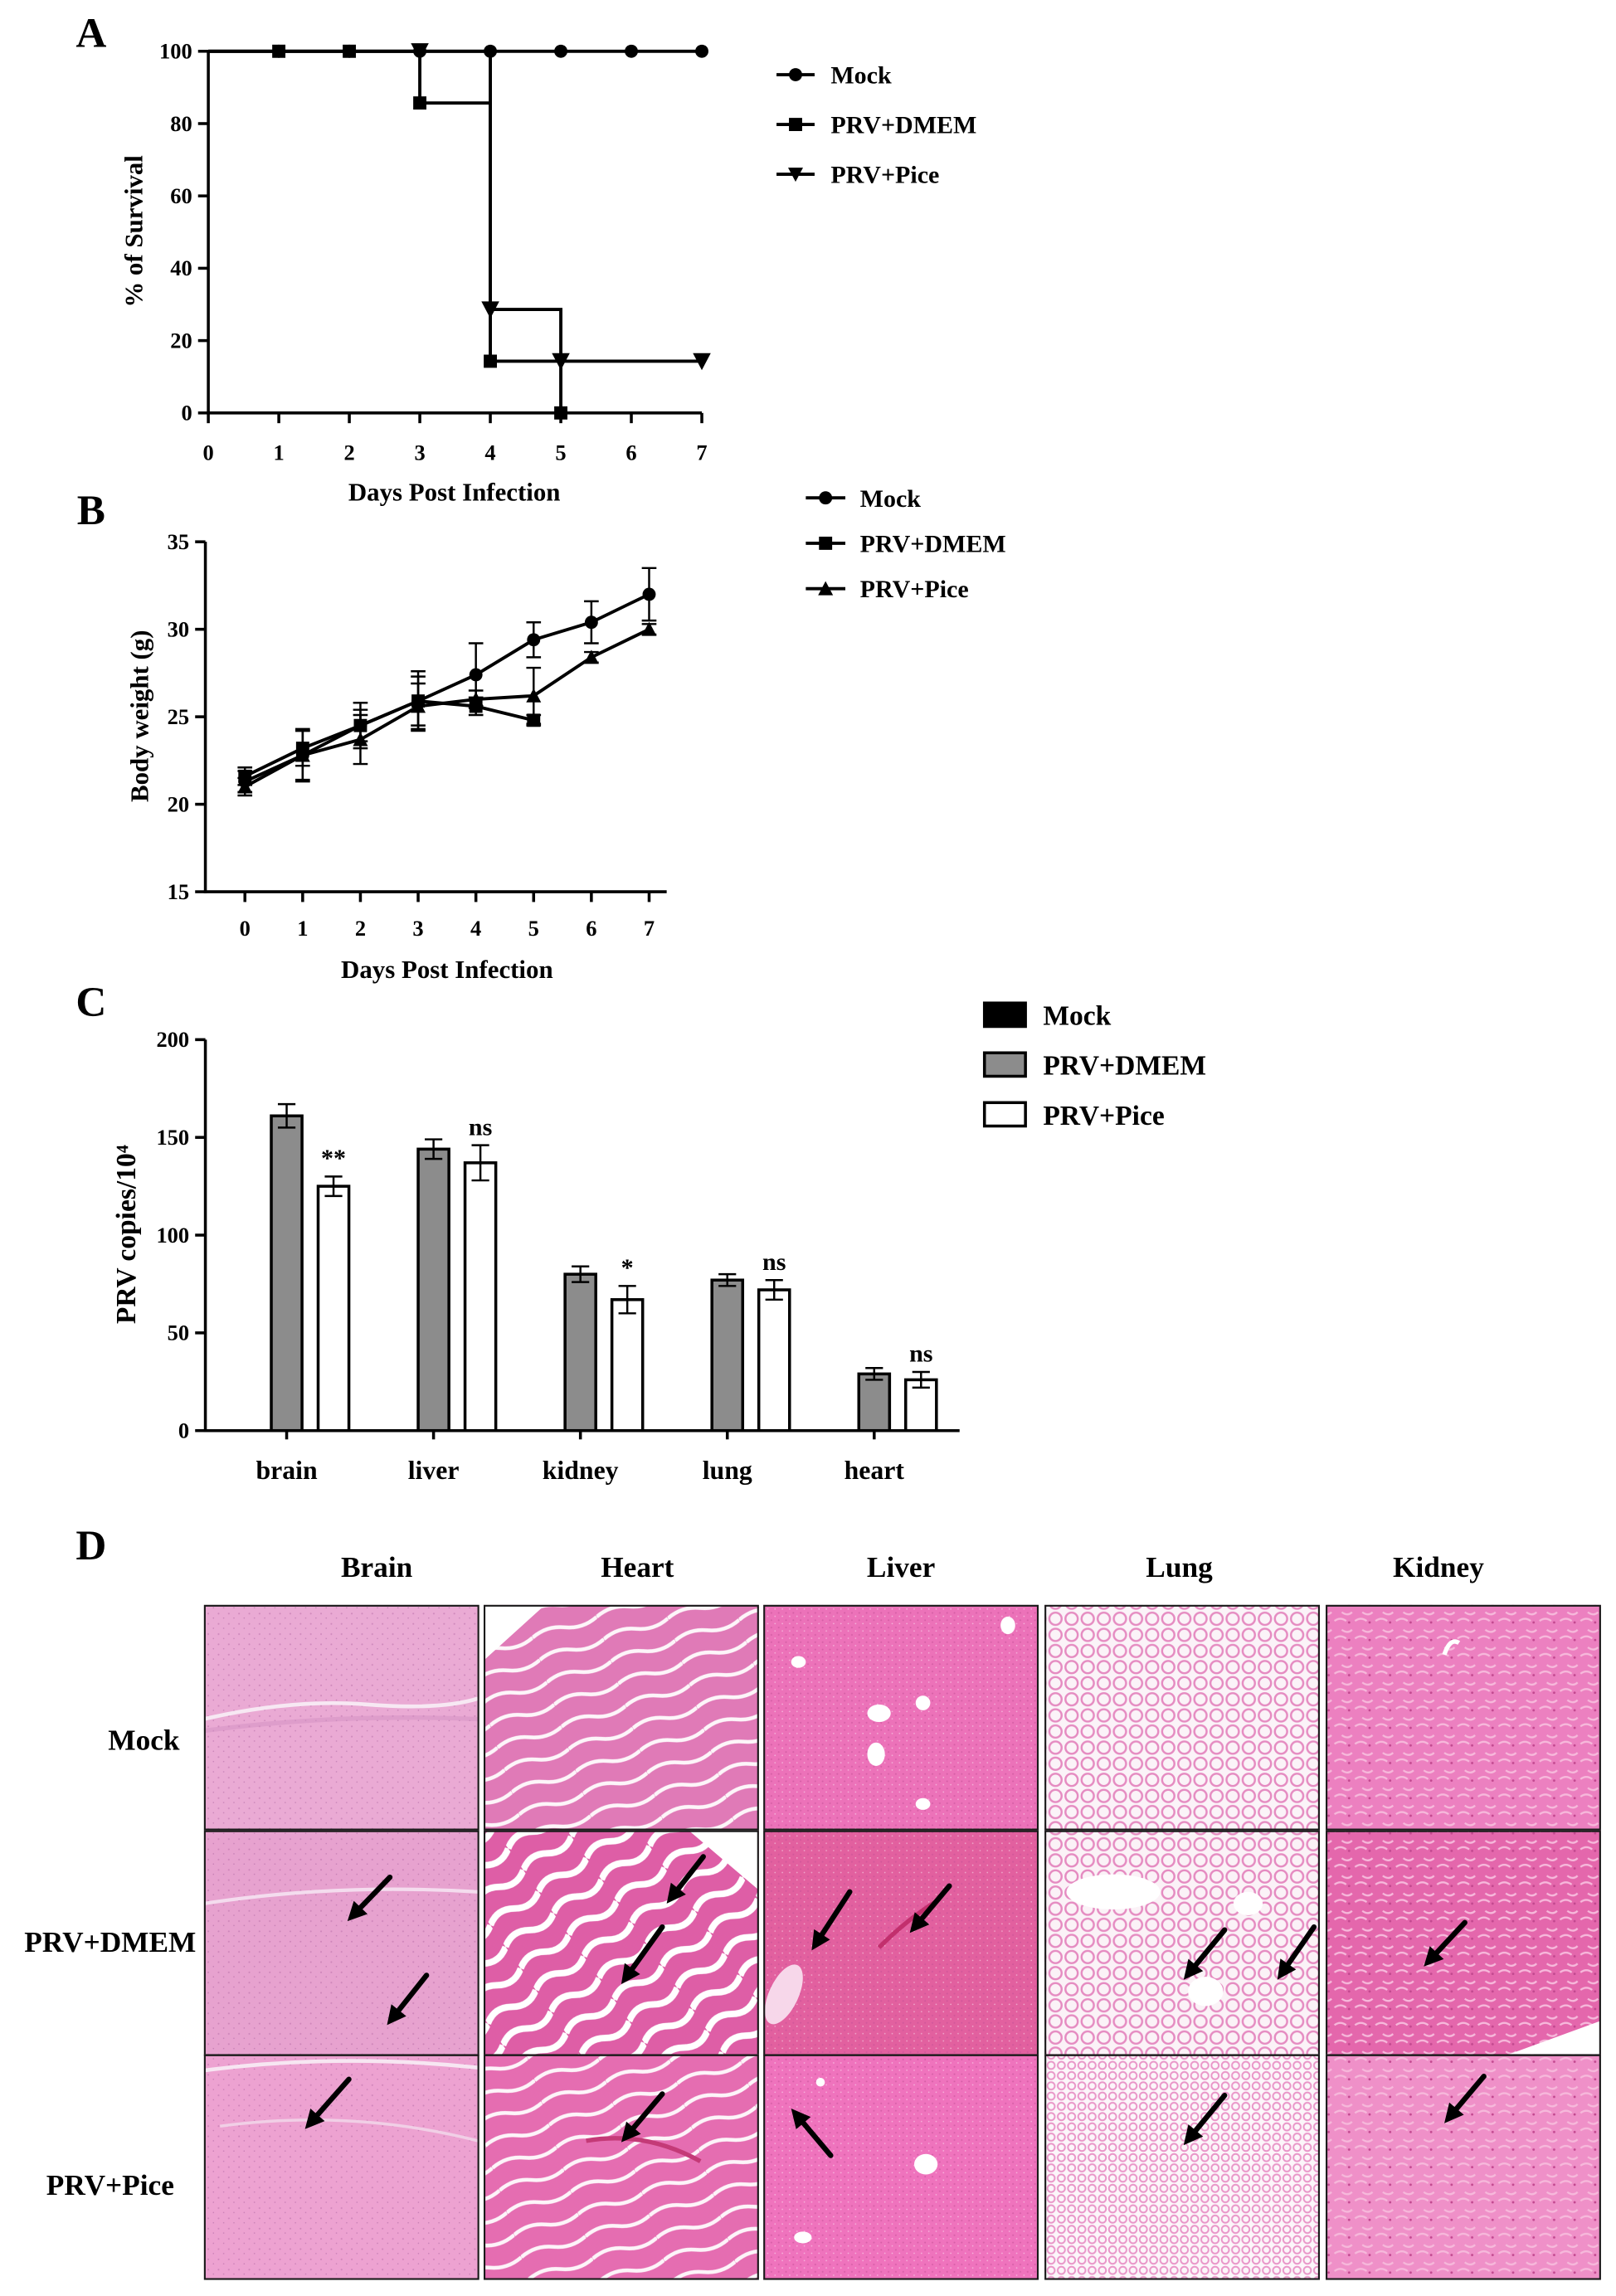 The height and width of the screenshot is (2296, 1616). I want to click on viral-load-legend-label-prv-pice: PRV+Pice, so click(1104, 1116).